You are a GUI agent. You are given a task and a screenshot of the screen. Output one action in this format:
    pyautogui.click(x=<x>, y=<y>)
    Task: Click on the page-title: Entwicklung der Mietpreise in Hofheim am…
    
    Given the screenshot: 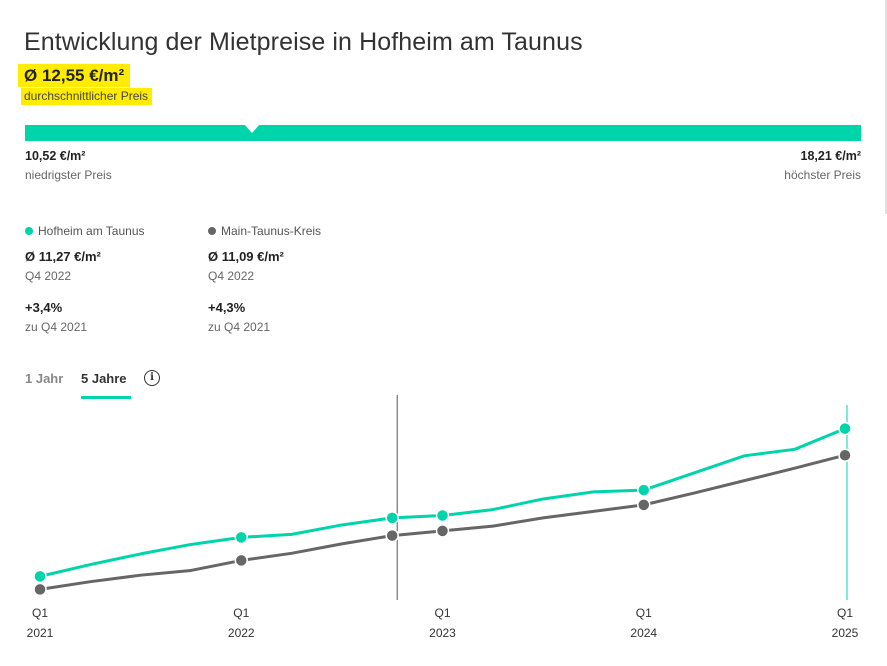 What is the action you would take?
    pyautogui.click(x=303, y=42)
    